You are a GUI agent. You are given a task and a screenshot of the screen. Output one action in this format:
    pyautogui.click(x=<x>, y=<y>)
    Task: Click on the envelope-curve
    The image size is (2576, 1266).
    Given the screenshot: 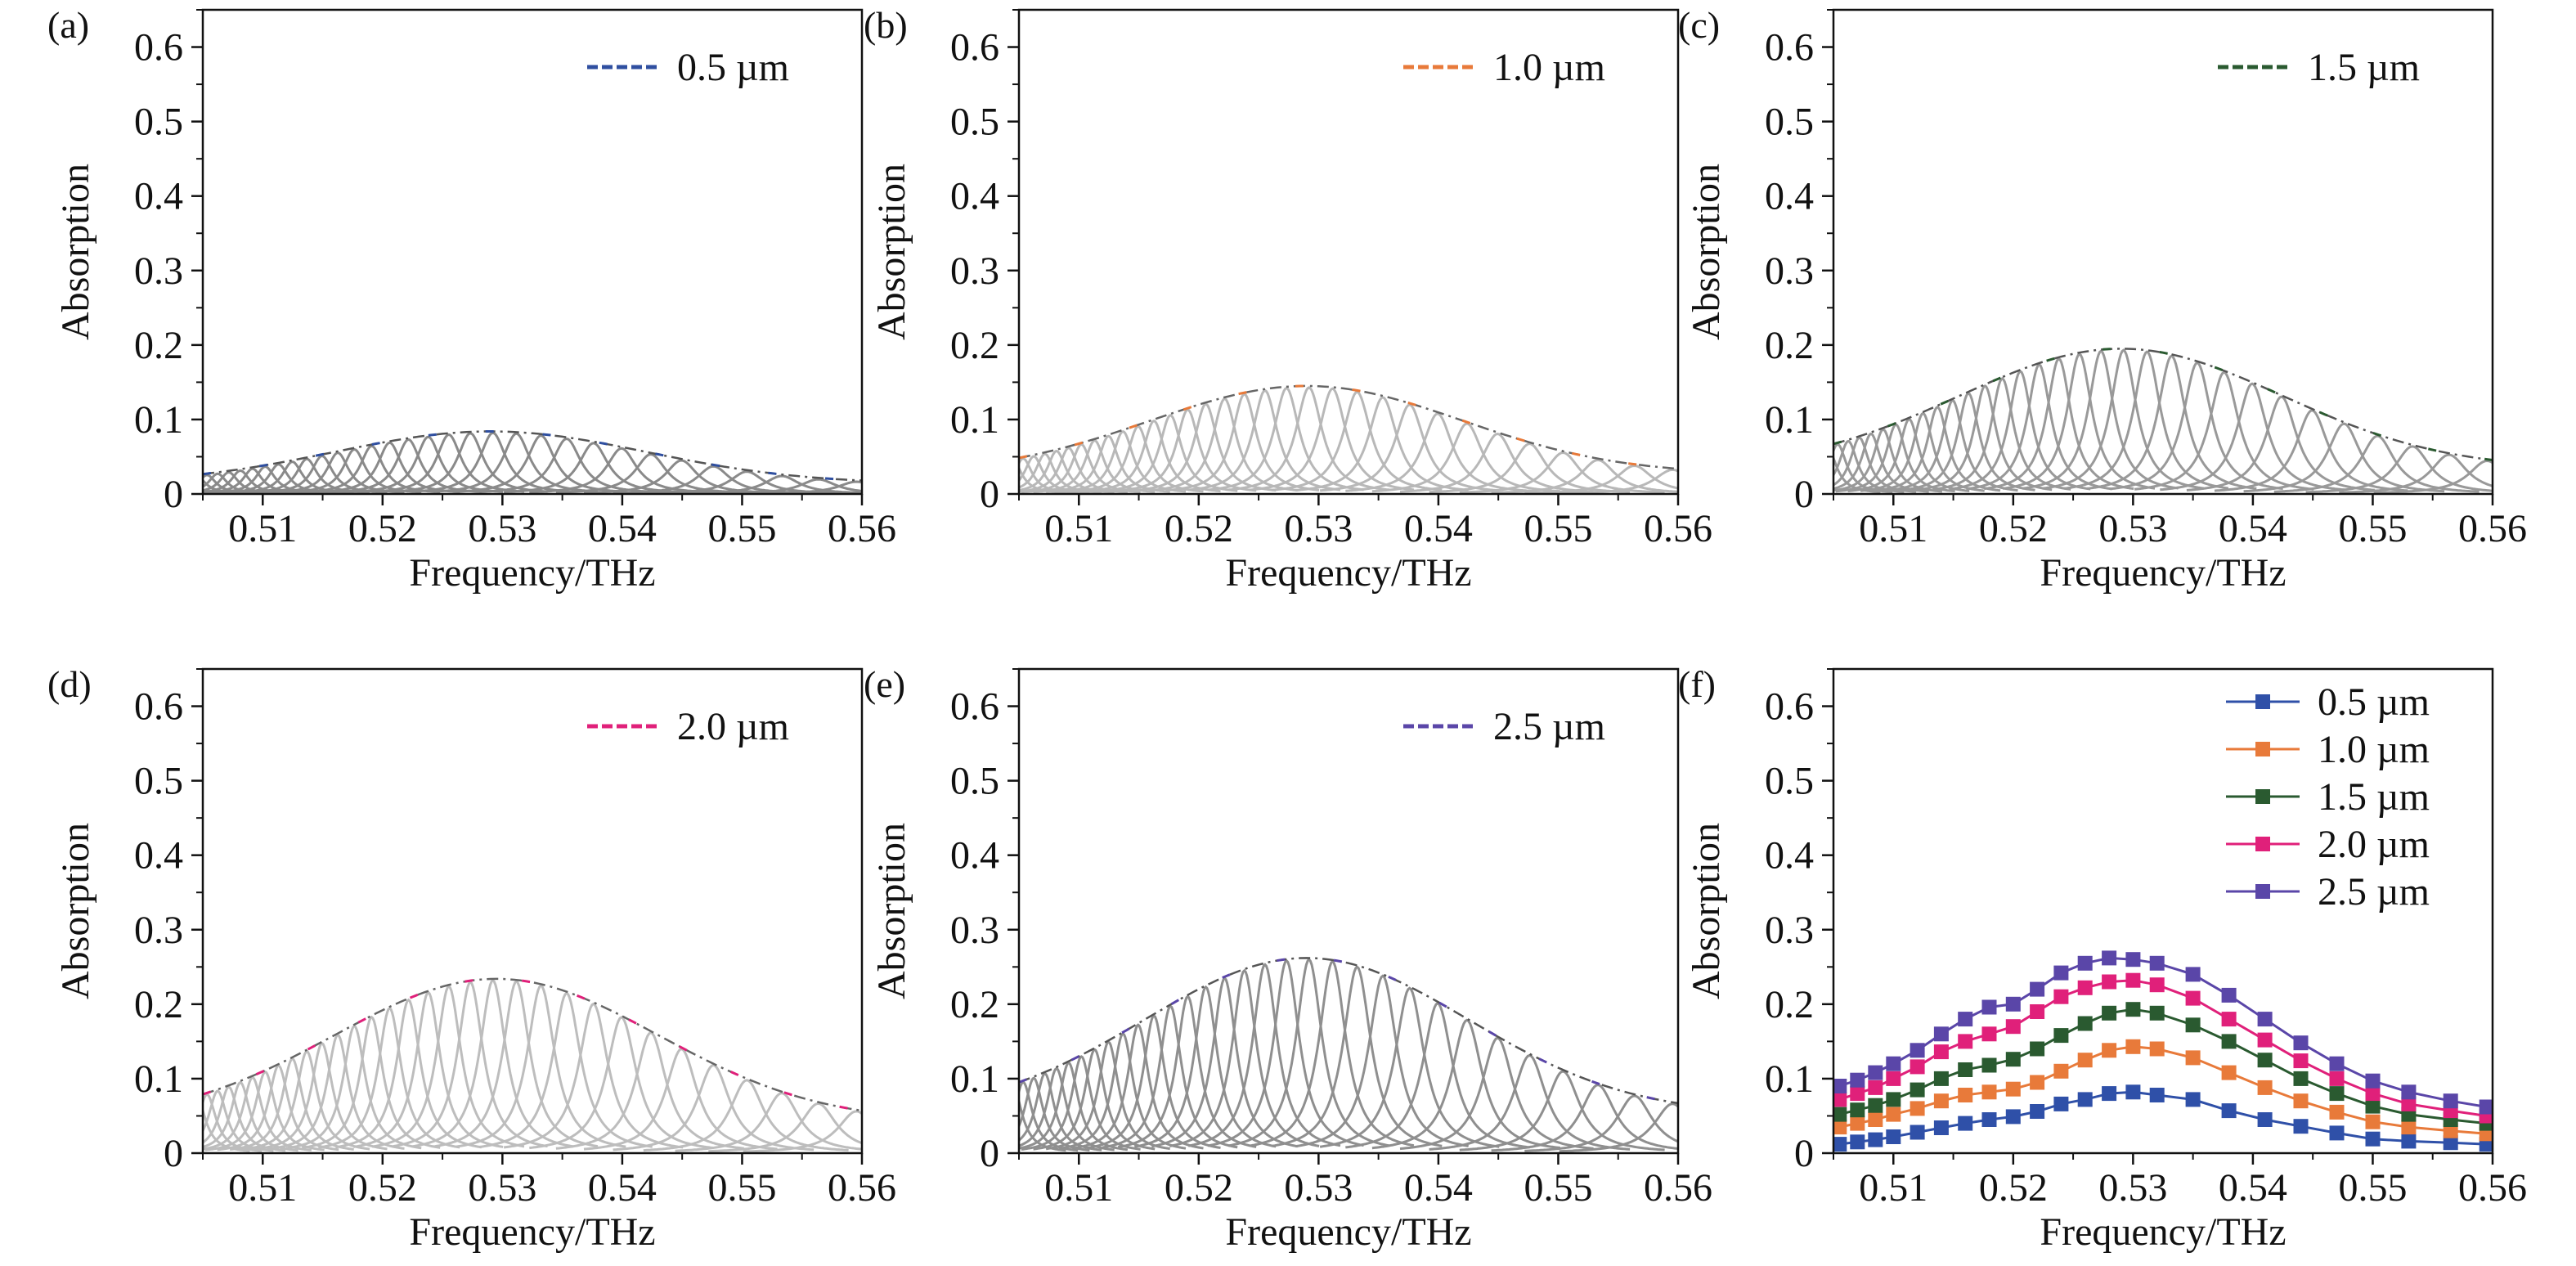 What is the action you would take?
    pyautogui.click(x=1348, y=427)
    